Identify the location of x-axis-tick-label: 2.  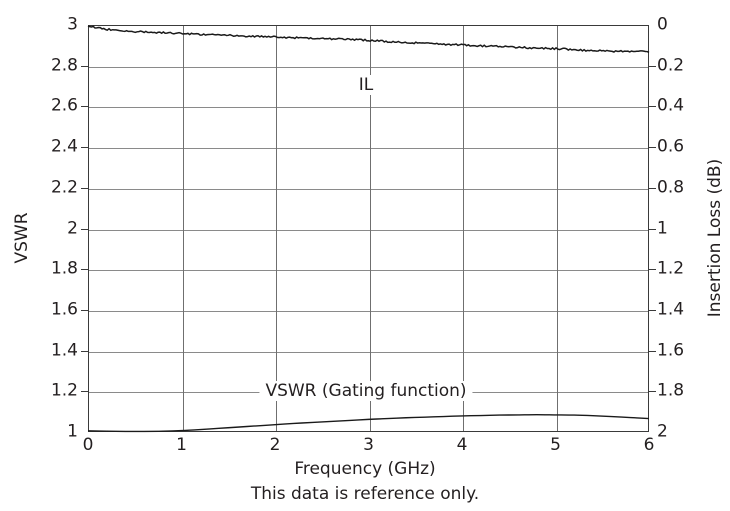
(275, 445).